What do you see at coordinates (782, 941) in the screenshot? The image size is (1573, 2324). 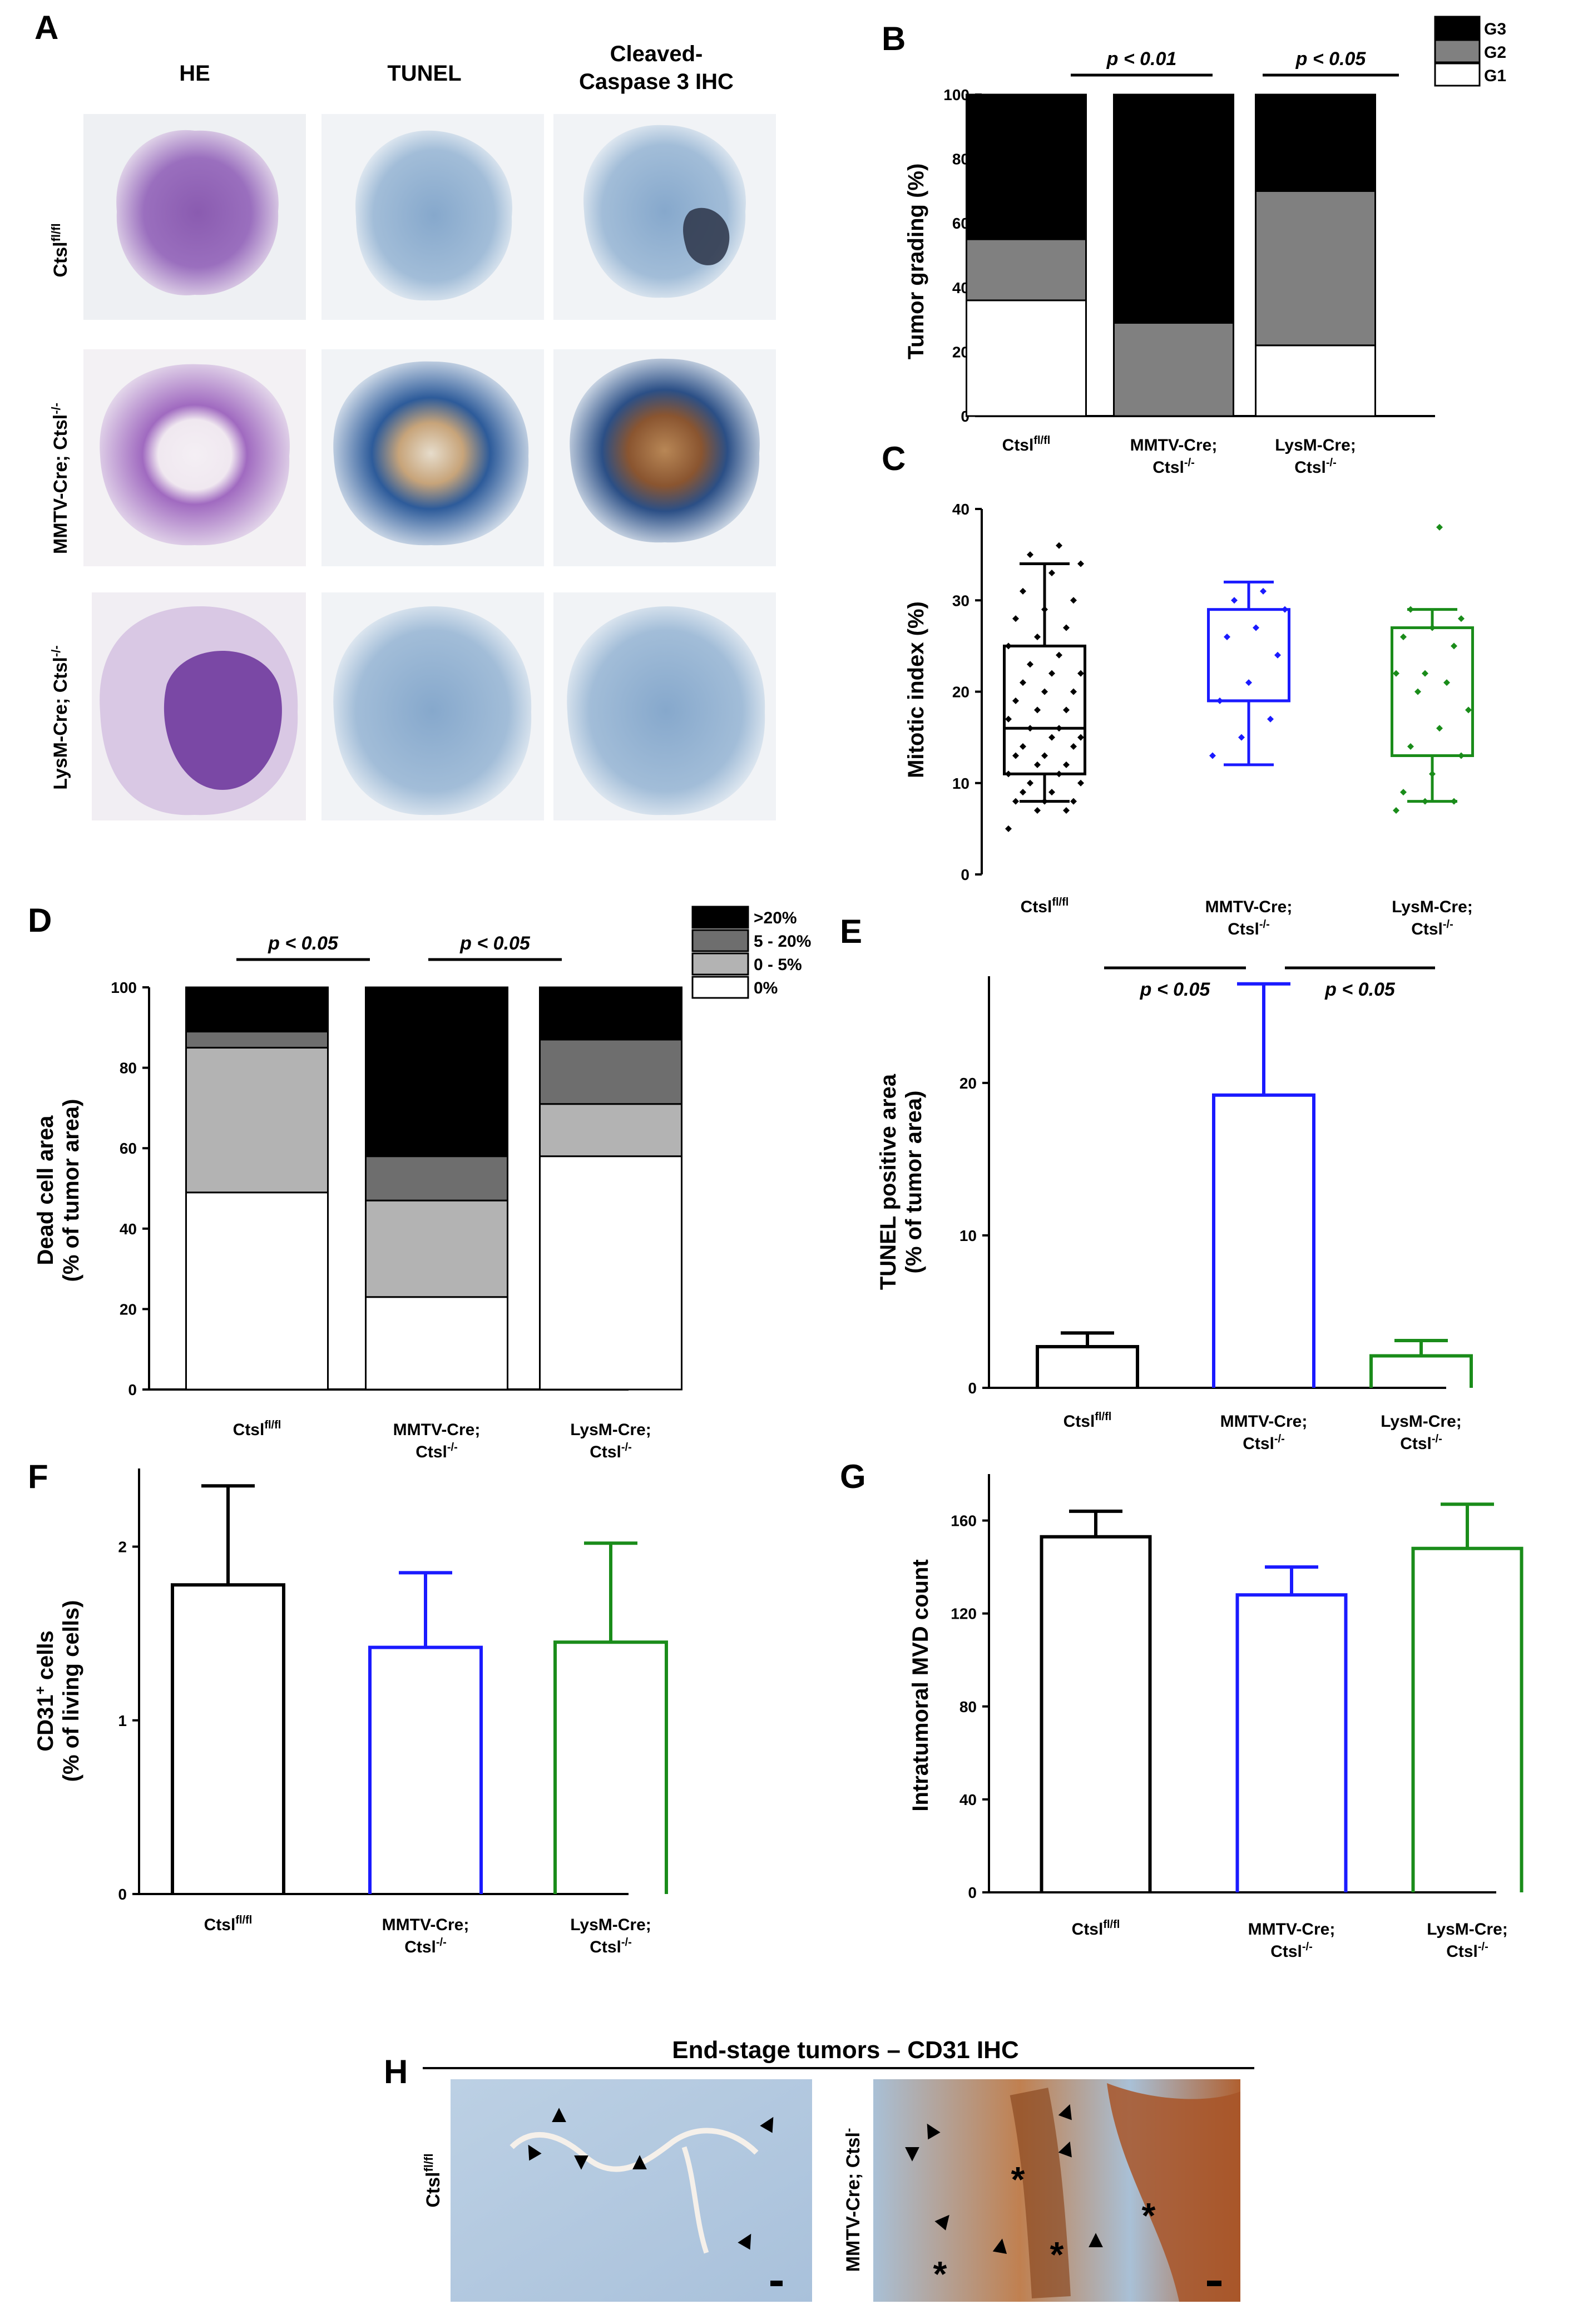 I see `d-legend-label: 5 - 20%` at bounding box center [782, 941].